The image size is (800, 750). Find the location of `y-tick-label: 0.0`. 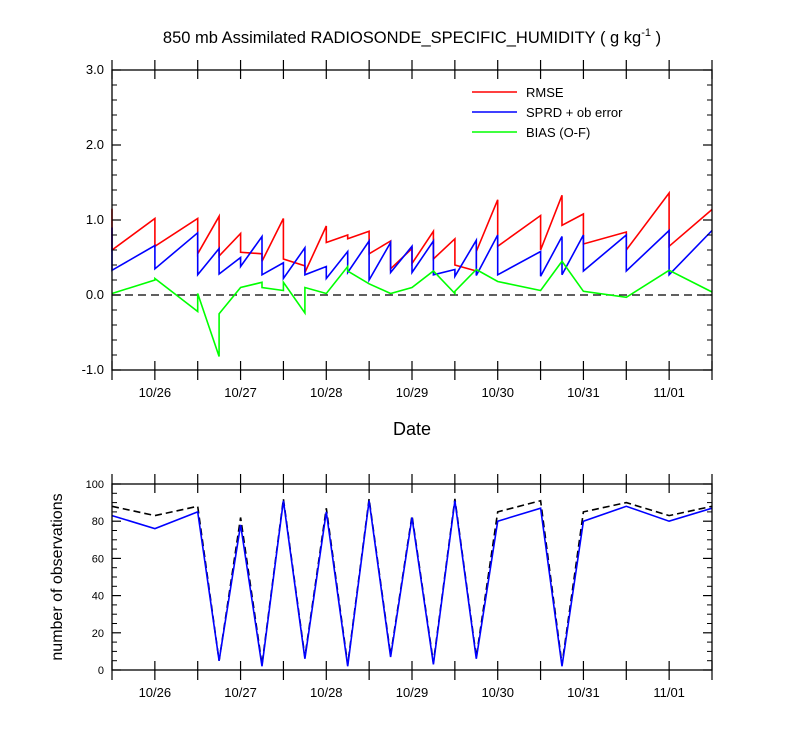

y-tick-label: 0.0 is located at coordinates (95, 294).